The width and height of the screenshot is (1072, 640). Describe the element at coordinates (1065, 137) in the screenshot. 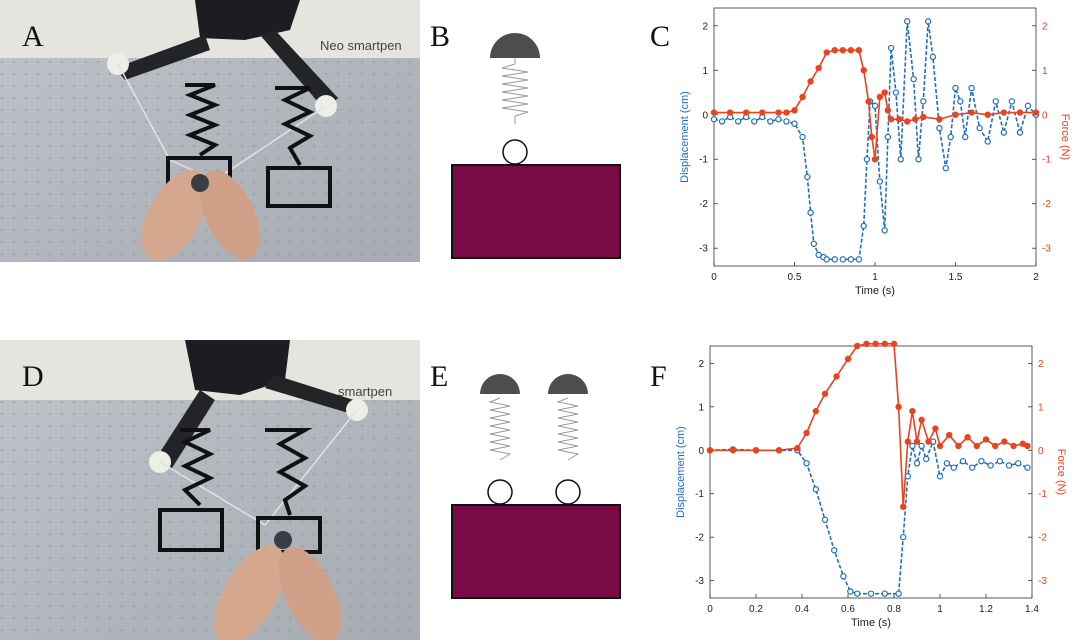

I see `y-axis-label-right: Force (N)` at that location.